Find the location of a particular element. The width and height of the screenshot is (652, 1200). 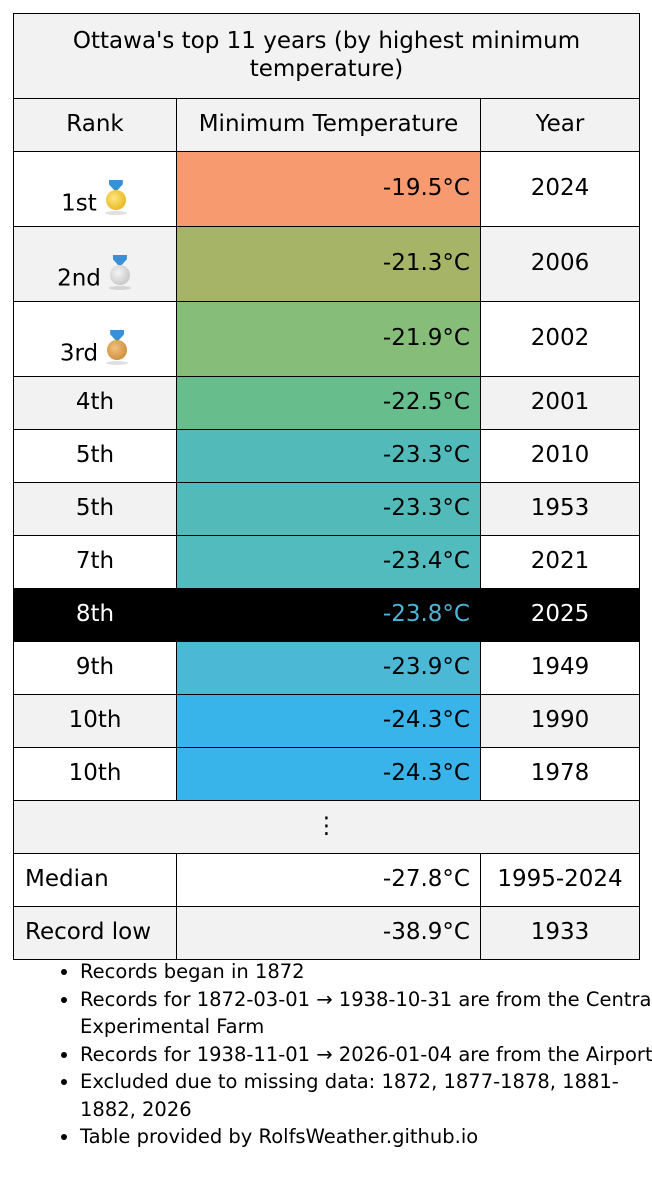

table-row: 10th -24.3°C 1990 is located at coordinates (327, 721).